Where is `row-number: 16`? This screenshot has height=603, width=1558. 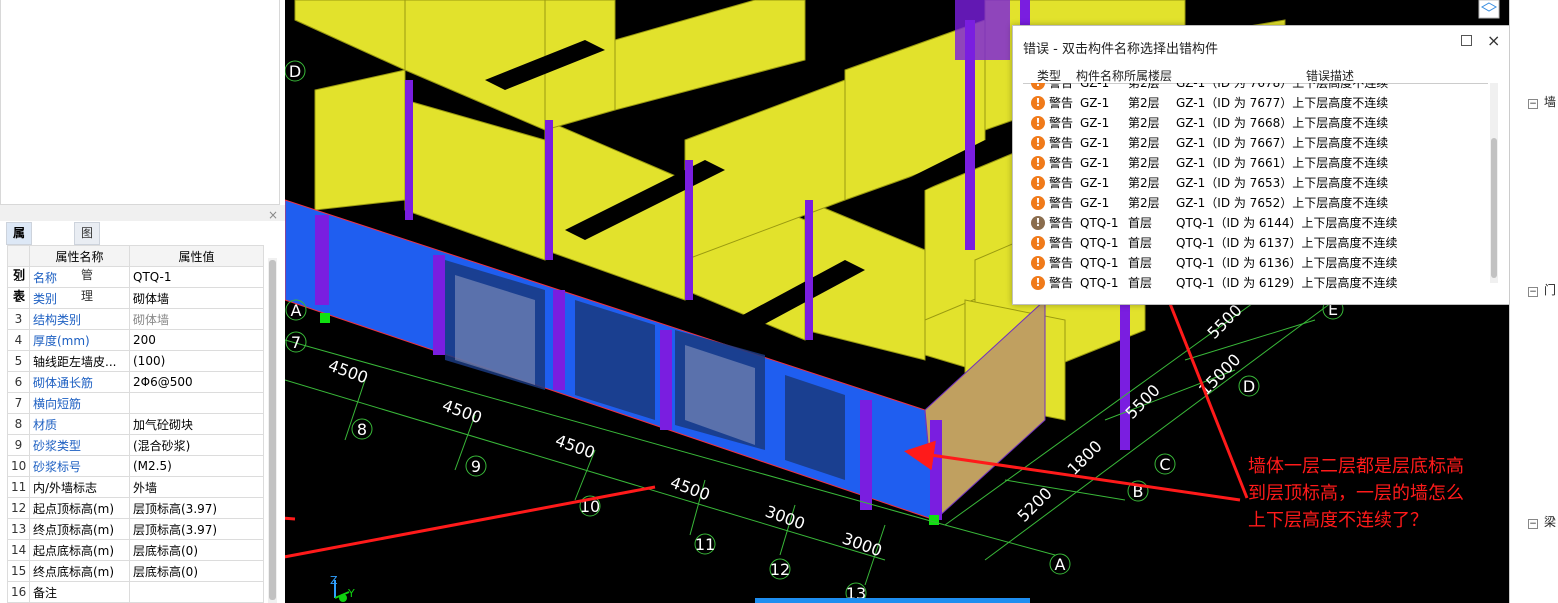 row-number: 16 is located at coordinates (18, 592).